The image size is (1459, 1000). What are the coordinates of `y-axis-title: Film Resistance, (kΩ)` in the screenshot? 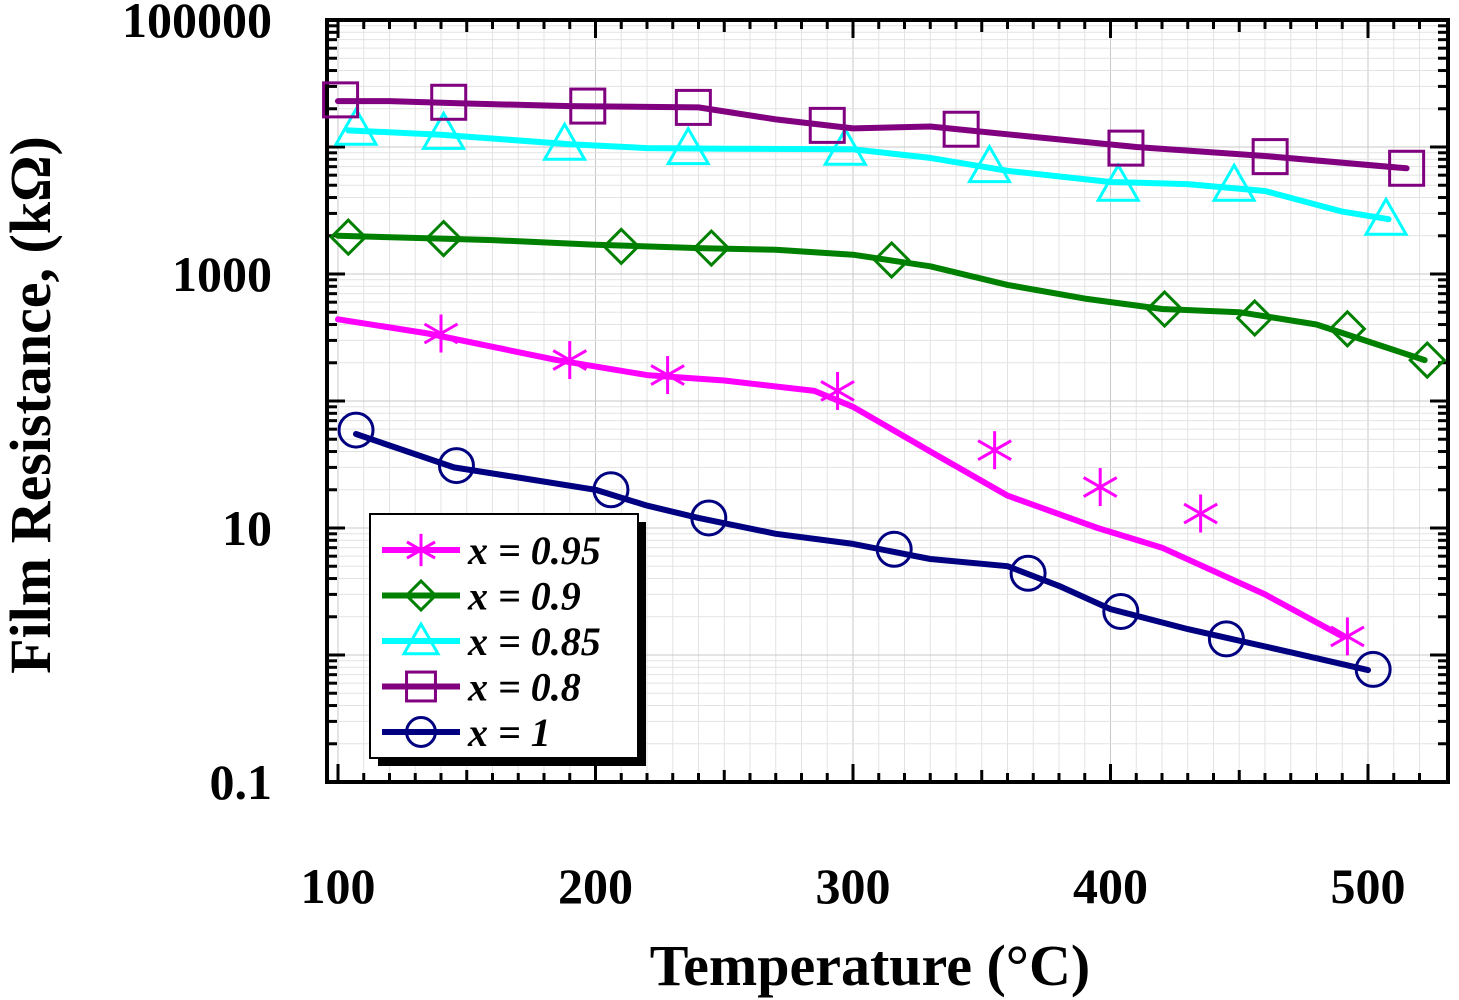 It's located at (31, 405).